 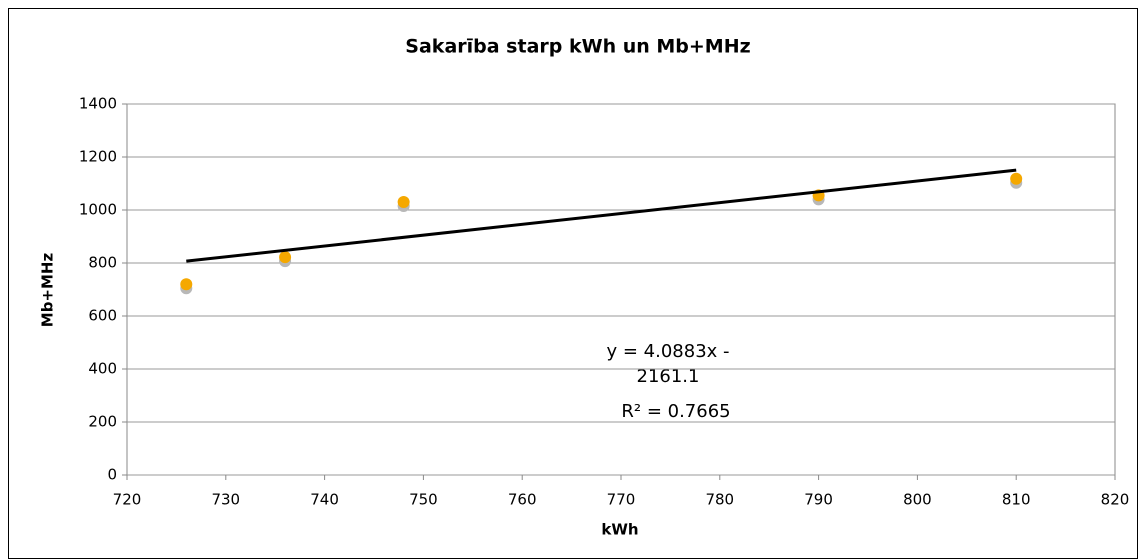 I want to click on annotation: R² = 0.7665, so click(x=675, y=411).